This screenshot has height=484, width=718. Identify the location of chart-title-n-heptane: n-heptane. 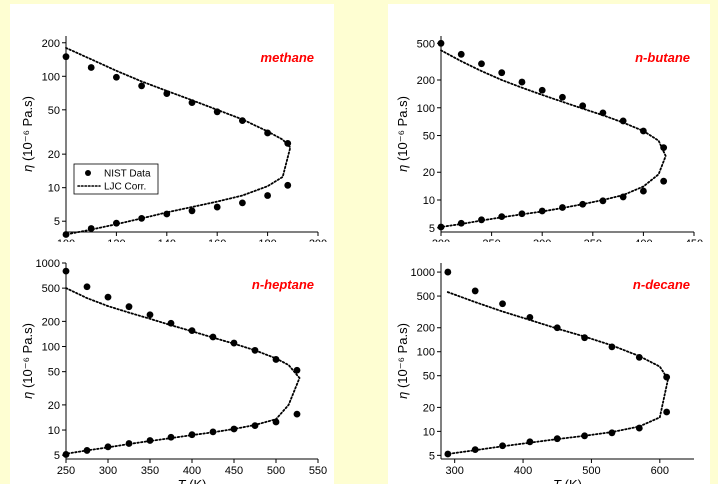
(283, 284).